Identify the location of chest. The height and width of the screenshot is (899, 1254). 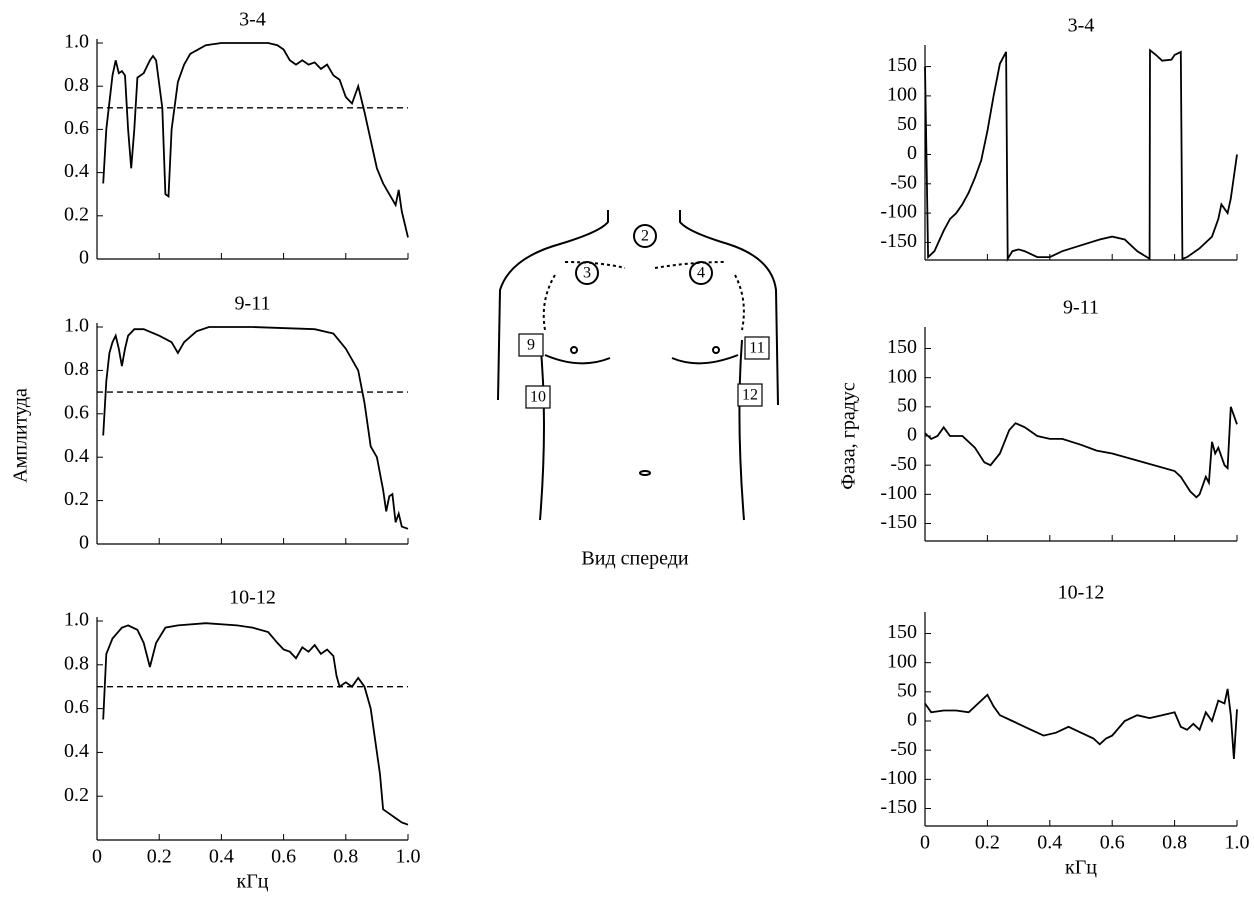
(641, 359).